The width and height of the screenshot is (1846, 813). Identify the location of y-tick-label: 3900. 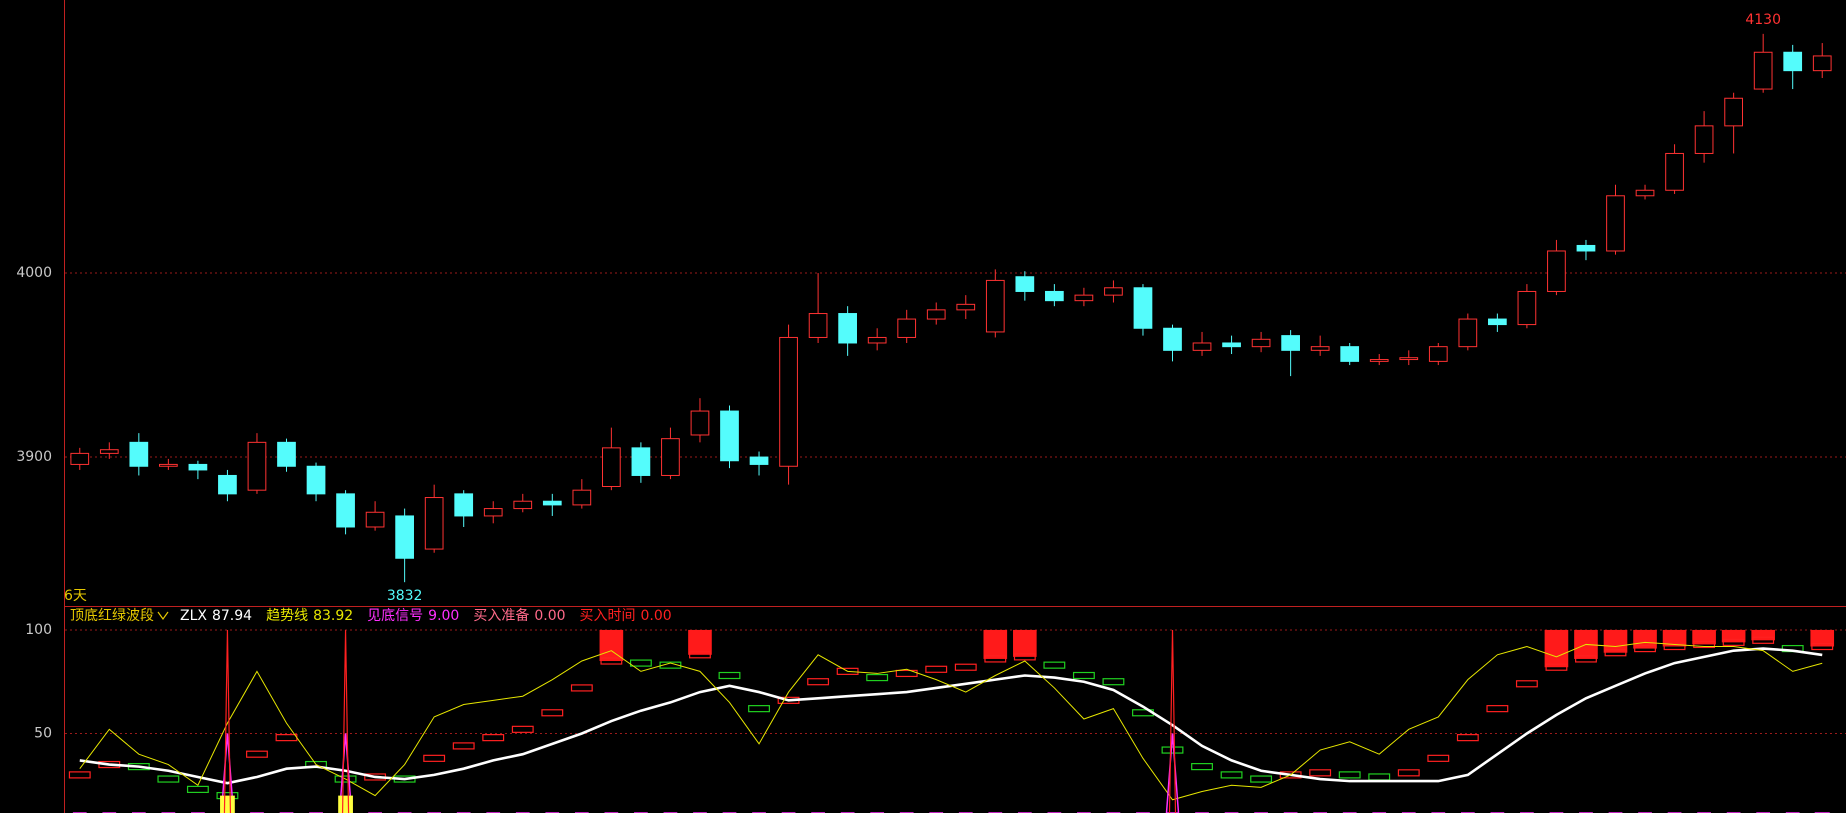
(34, 457).